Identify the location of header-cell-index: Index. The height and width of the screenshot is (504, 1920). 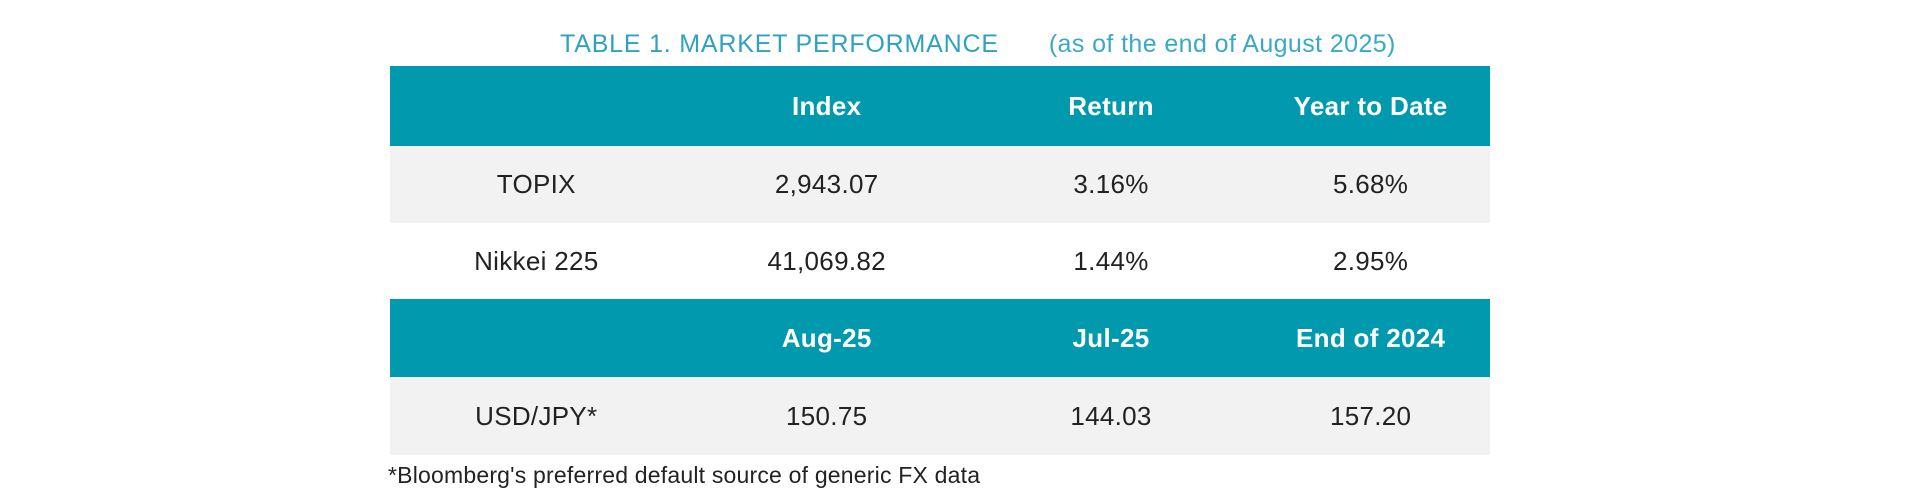
(826, 105).